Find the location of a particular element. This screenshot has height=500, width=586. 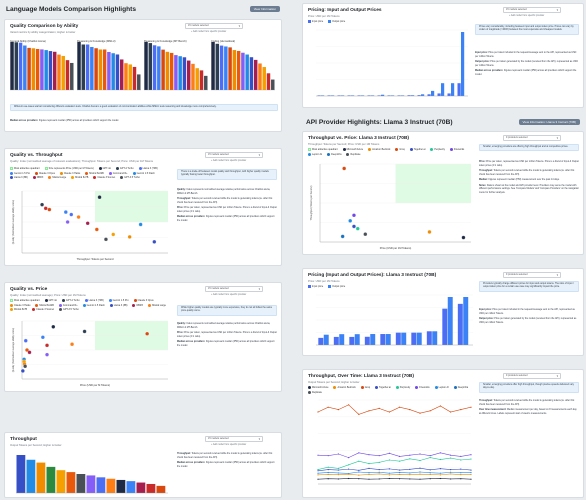

add-model-link: + Add model from specific provider is located at coordinates (209, 32).